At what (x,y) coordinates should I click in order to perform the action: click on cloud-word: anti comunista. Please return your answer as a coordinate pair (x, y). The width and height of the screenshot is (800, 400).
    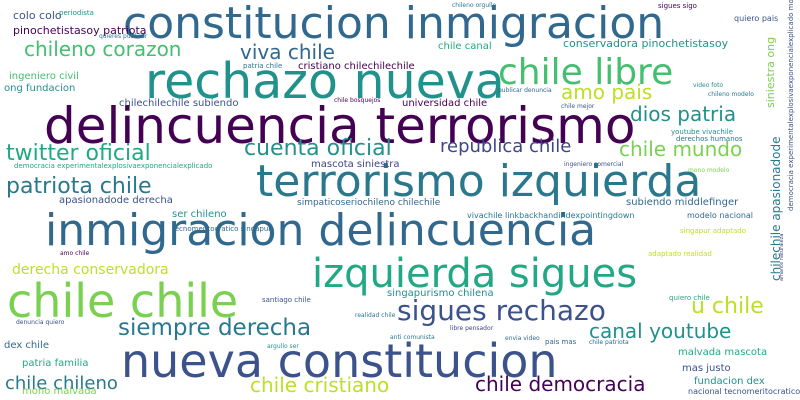
    Looking at the image, I should click on (412, 337).